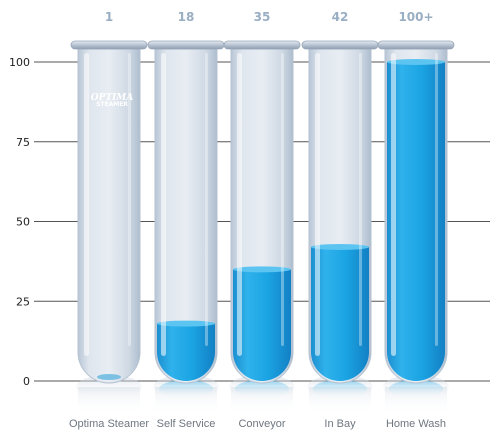 This screenshot has height=433, width=490. What do you see at coordinates (261, 424) in the screenshot?
I see `category-label: Conveyor` at bounding box center [261, 424].